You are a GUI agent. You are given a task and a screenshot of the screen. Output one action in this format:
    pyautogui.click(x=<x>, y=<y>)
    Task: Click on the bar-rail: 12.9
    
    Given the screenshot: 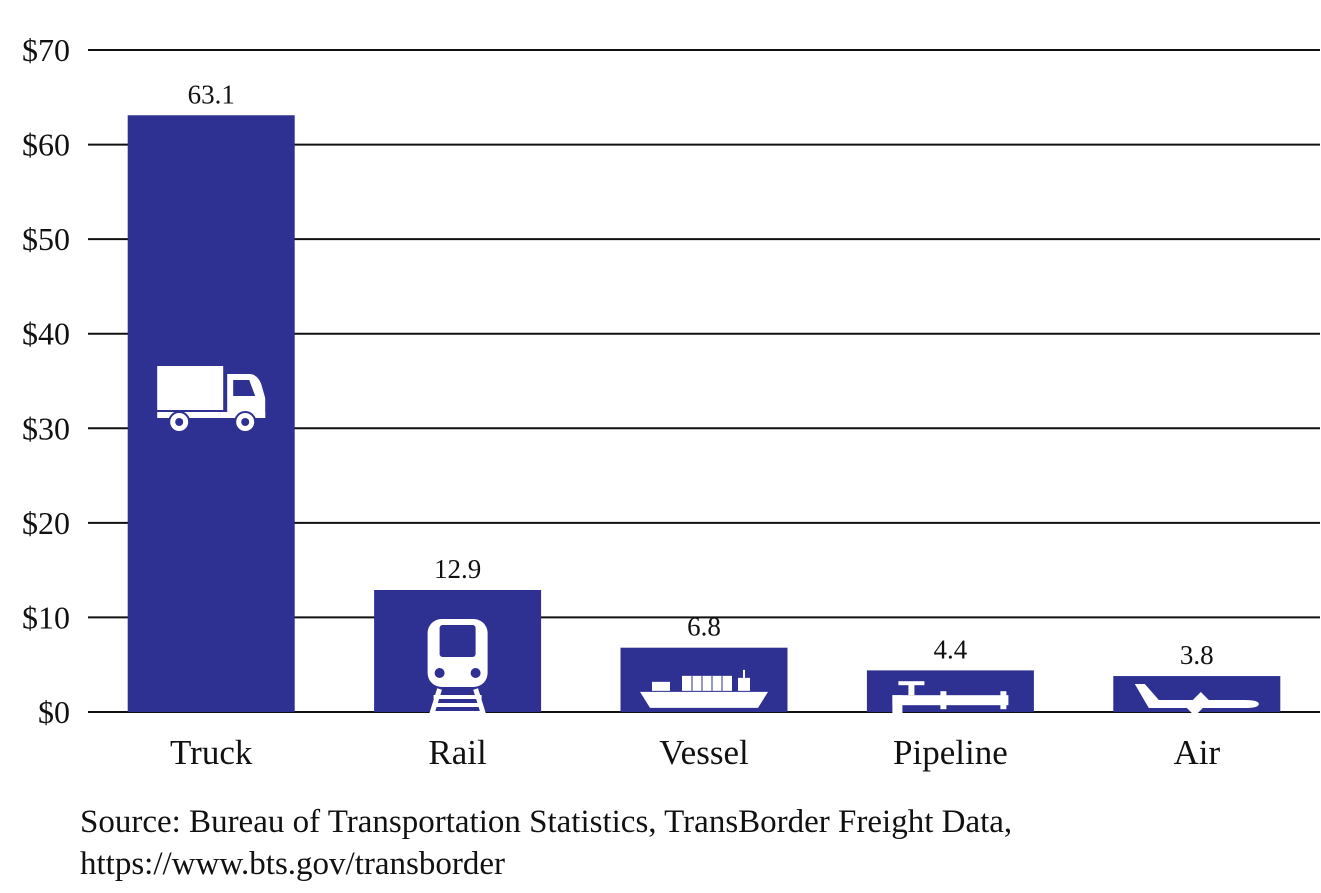 What is the action you would take?
    pyautogui.click(x=458, y=638)
    